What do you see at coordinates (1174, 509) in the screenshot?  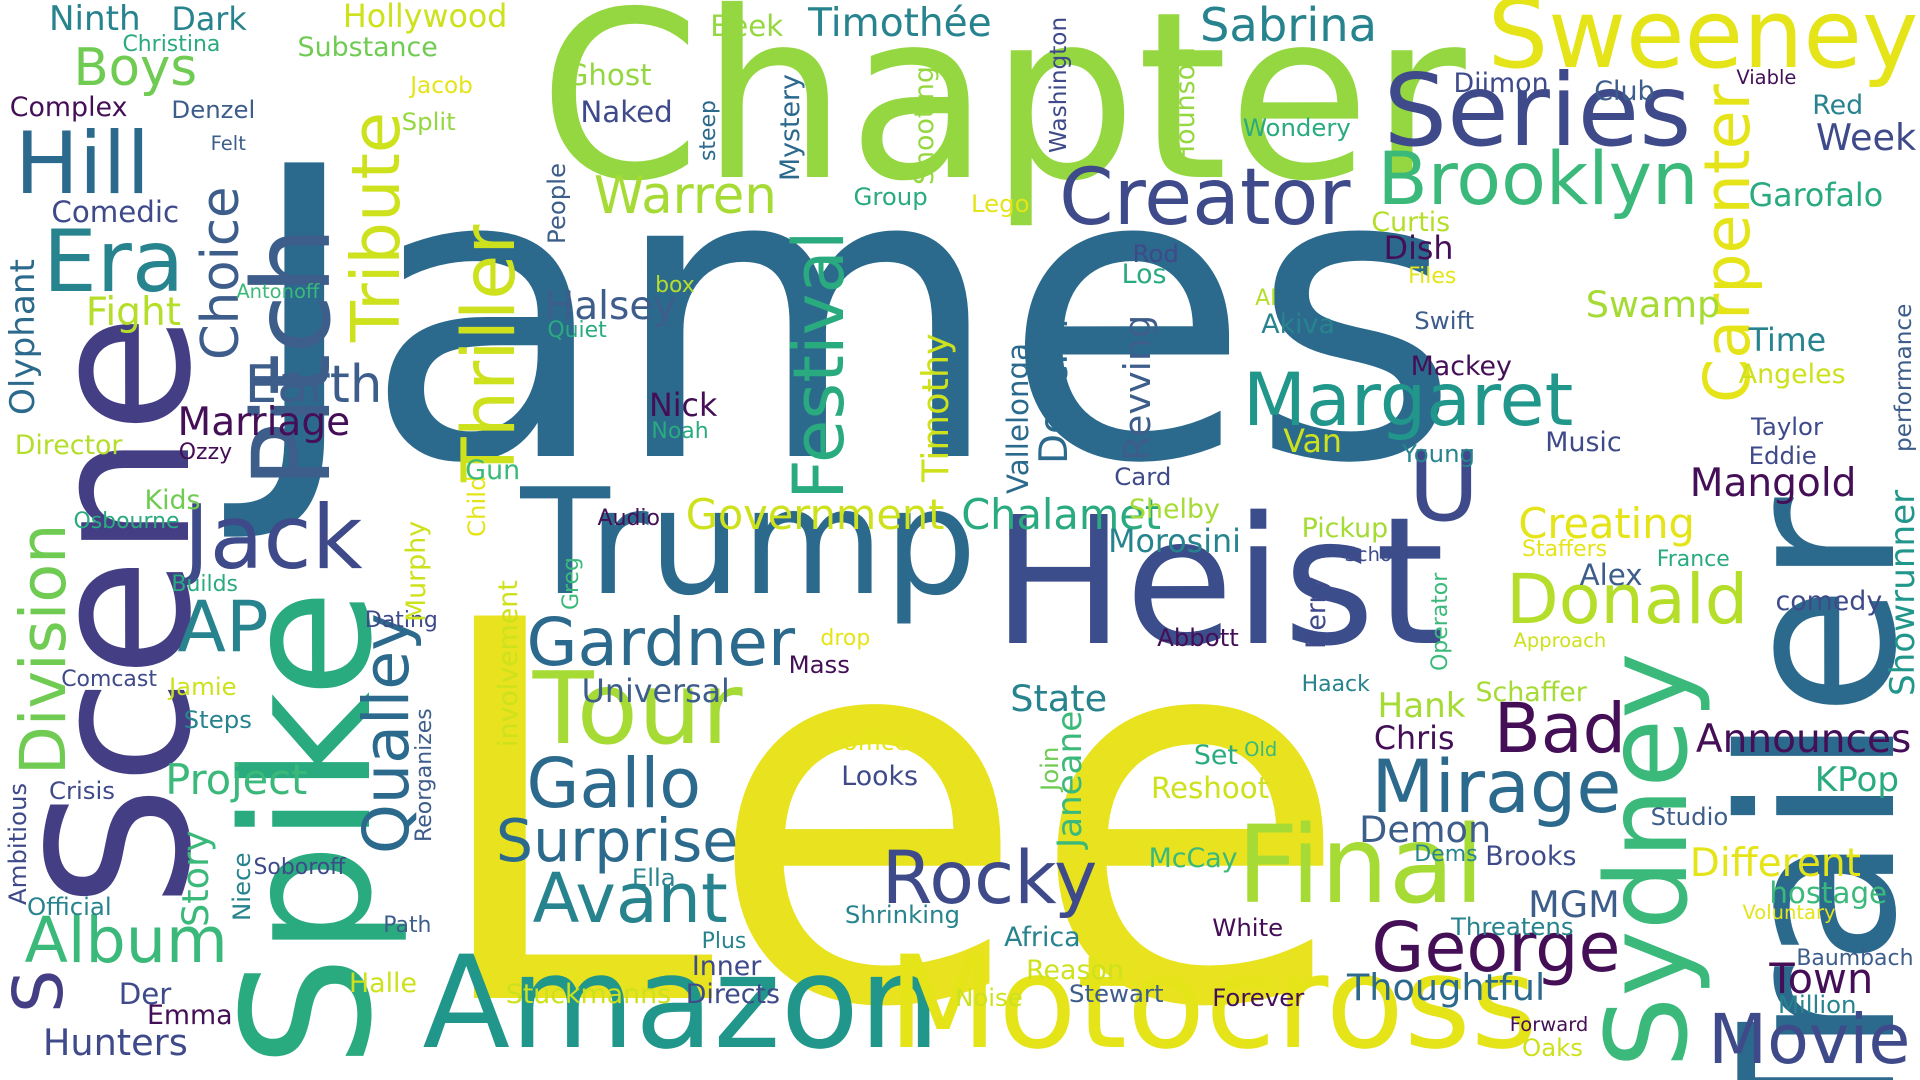 I see `word-shelby: Shelby` at bounding box center [1174, 509].